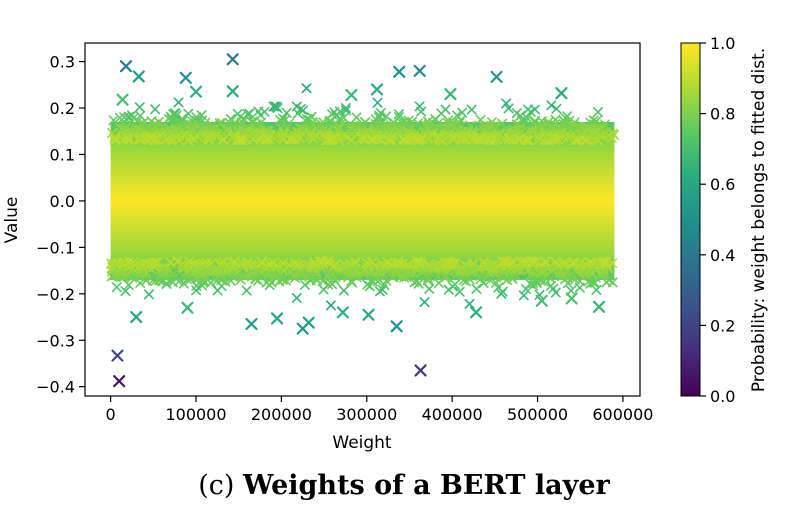  Describe the element at coordinates (622, 414) in the screenshot. I see `x-tick-label: 600000` at that location.